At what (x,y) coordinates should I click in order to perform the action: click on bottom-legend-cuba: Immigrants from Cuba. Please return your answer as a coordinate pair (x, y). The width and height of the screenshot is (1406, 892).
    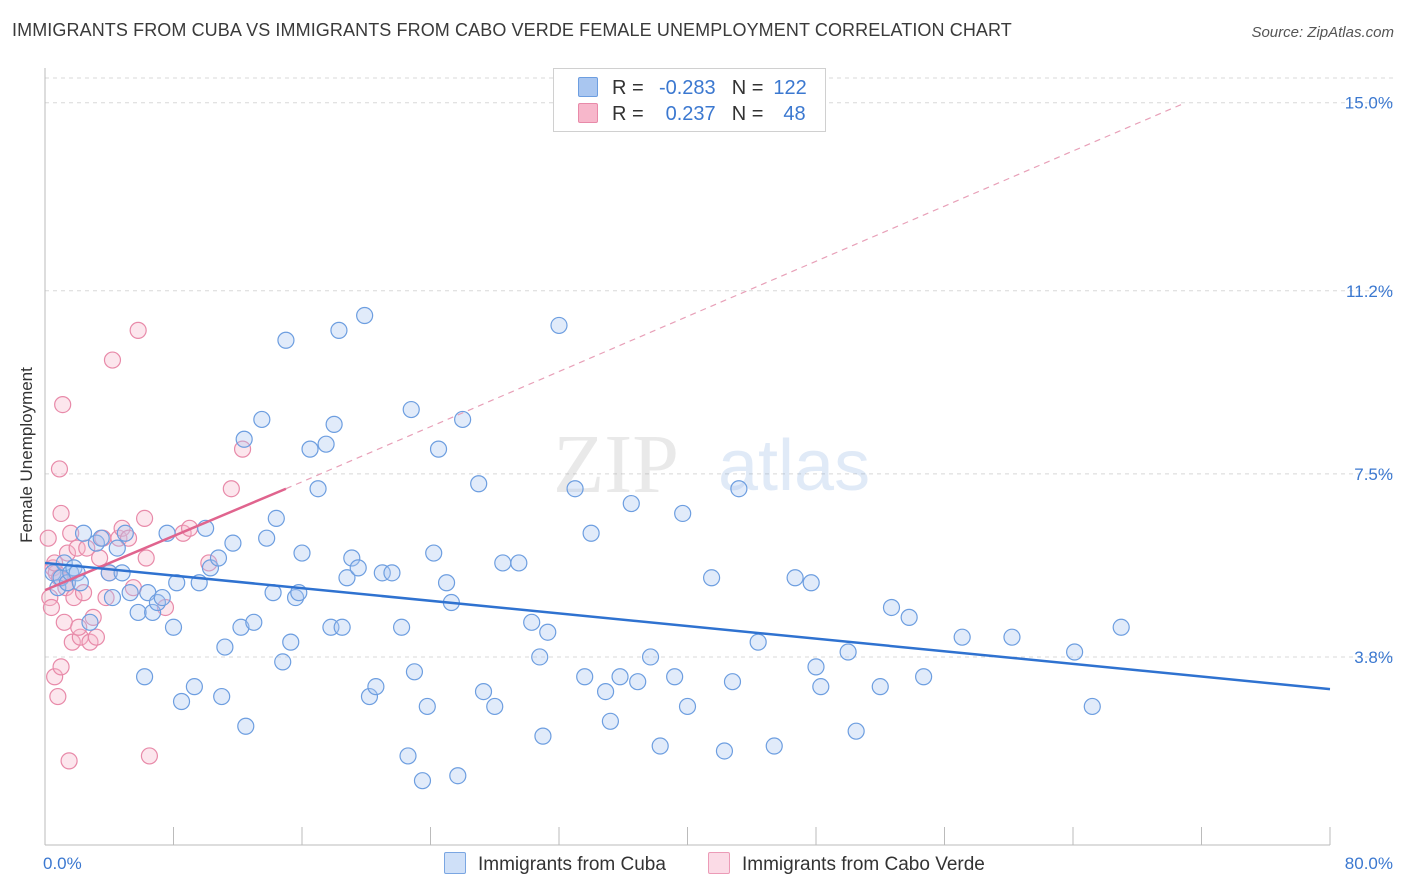
    Looking at the image, I should click on (555, 864).